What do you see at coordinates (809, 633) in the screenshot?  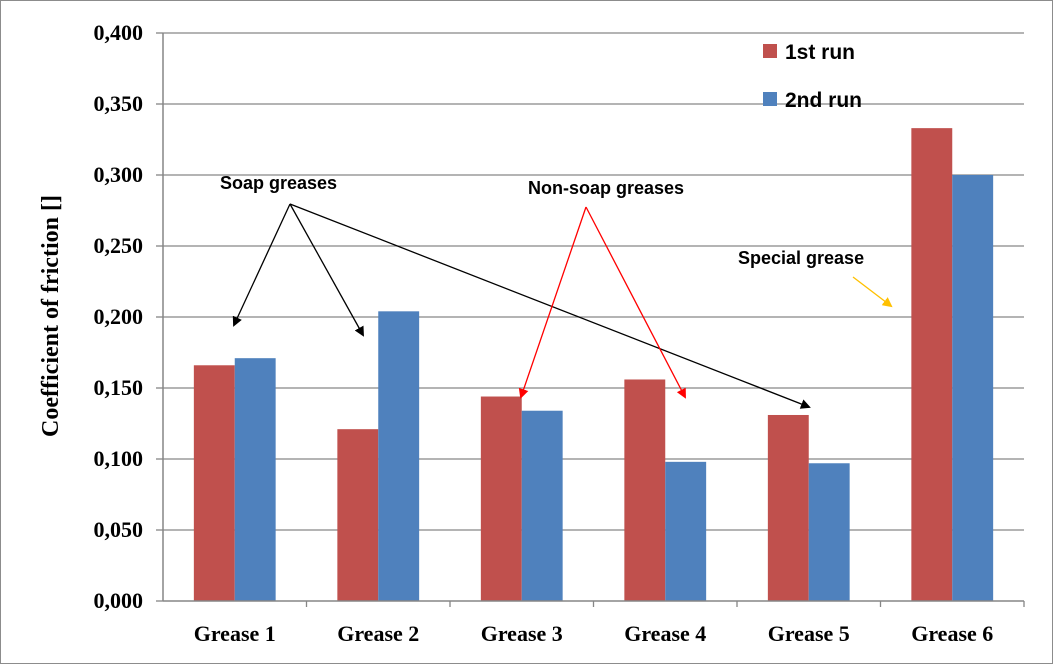 I see `x-tick-label: Grease 5` at bounding box center [809, 633].